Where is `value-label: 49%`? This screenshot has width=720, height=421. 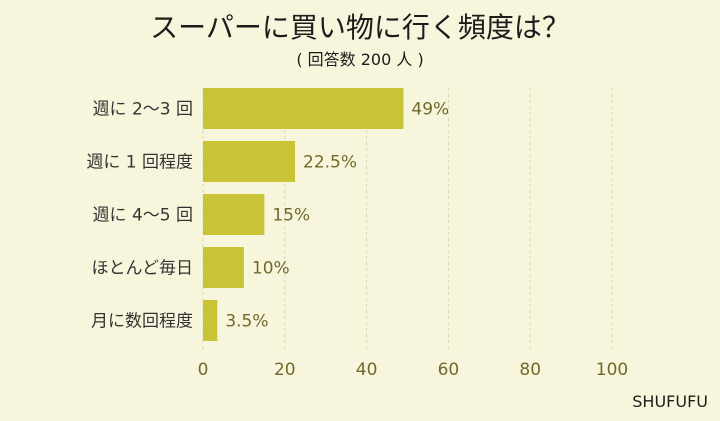 value-label: 49% is located at coordinates (430, 110).